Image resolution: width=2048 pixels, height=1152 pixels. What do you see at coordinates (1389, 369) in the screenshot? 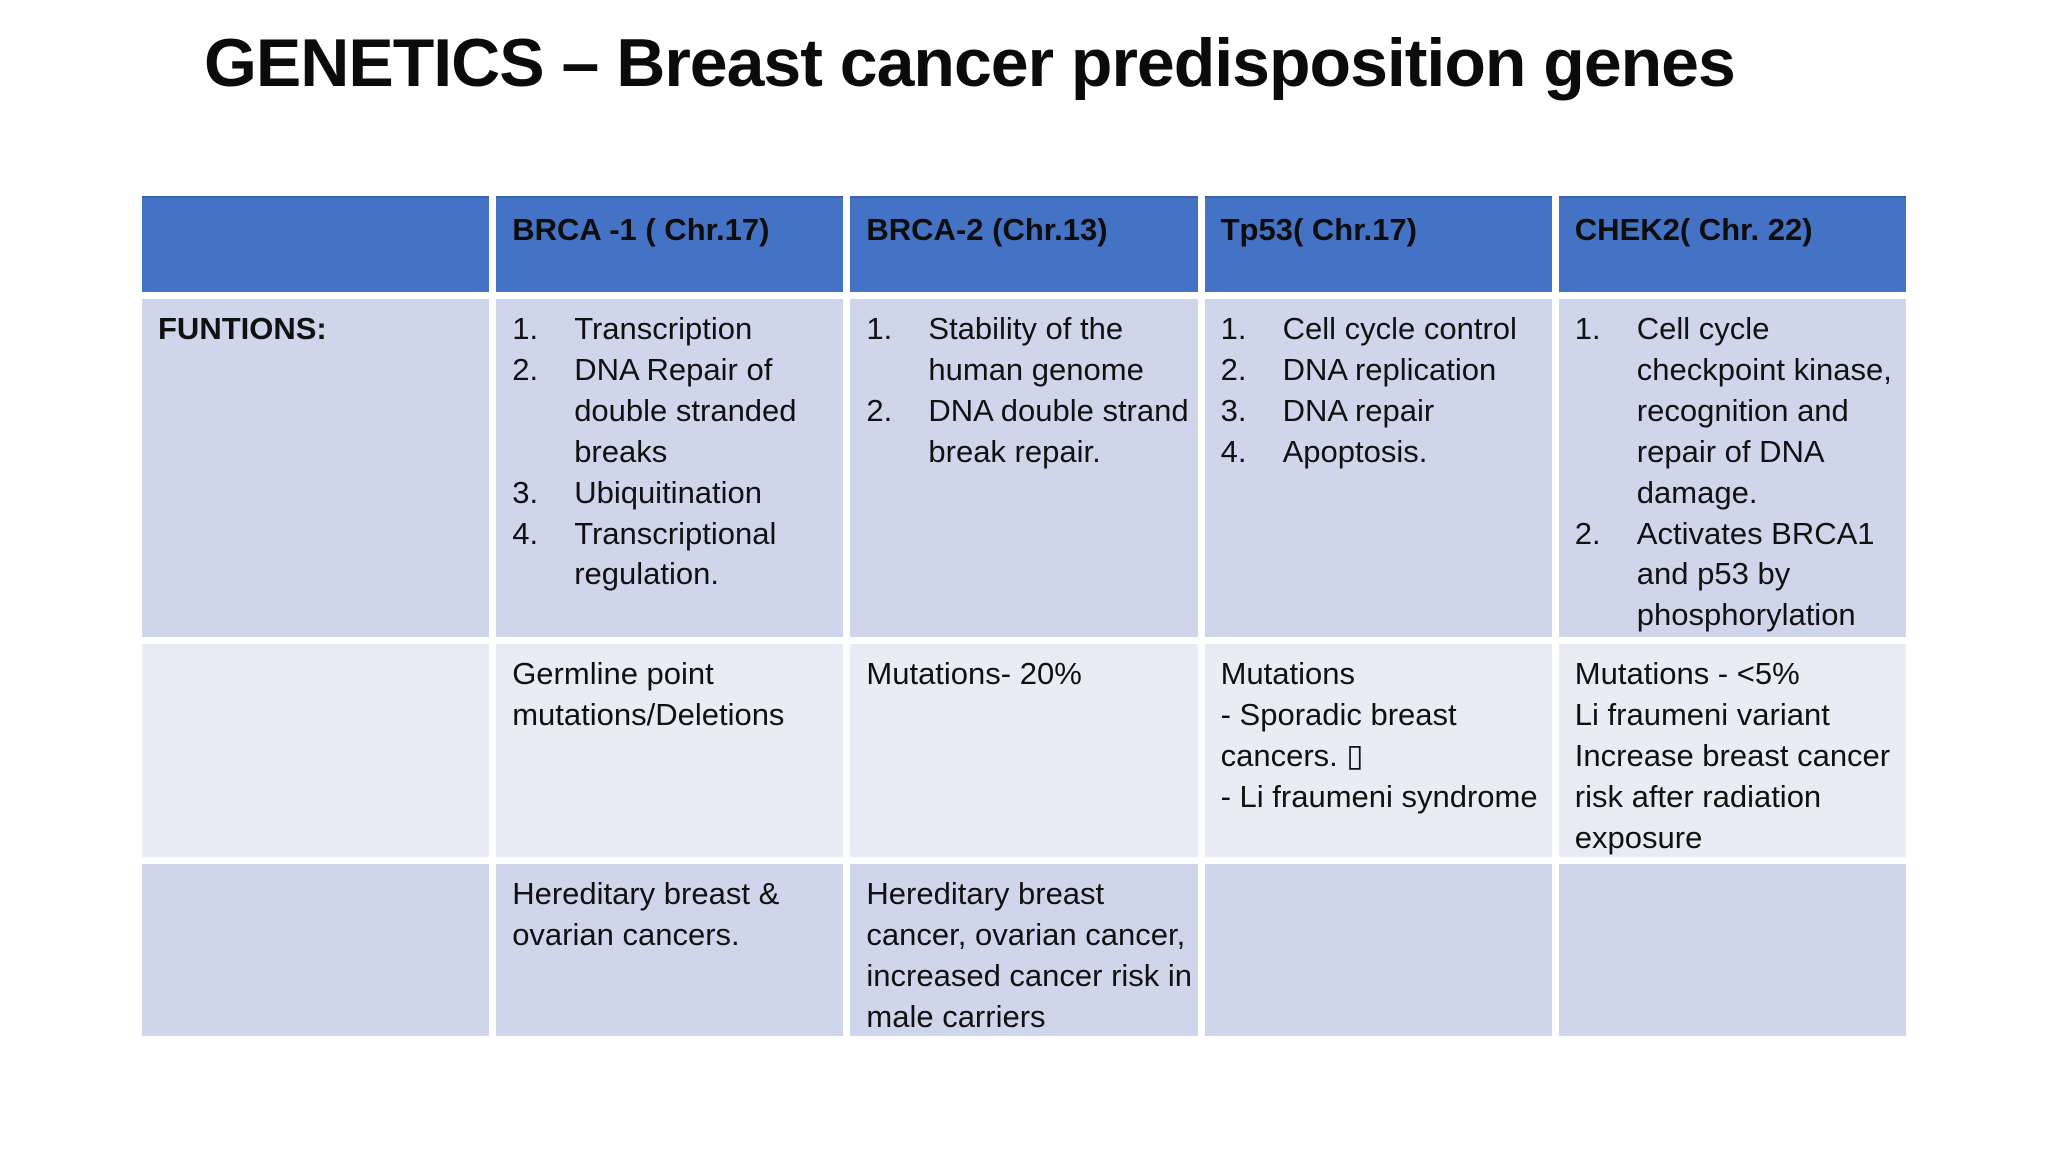
I see `list-item-text: DNA replication` at bounding box center [1389, 369].